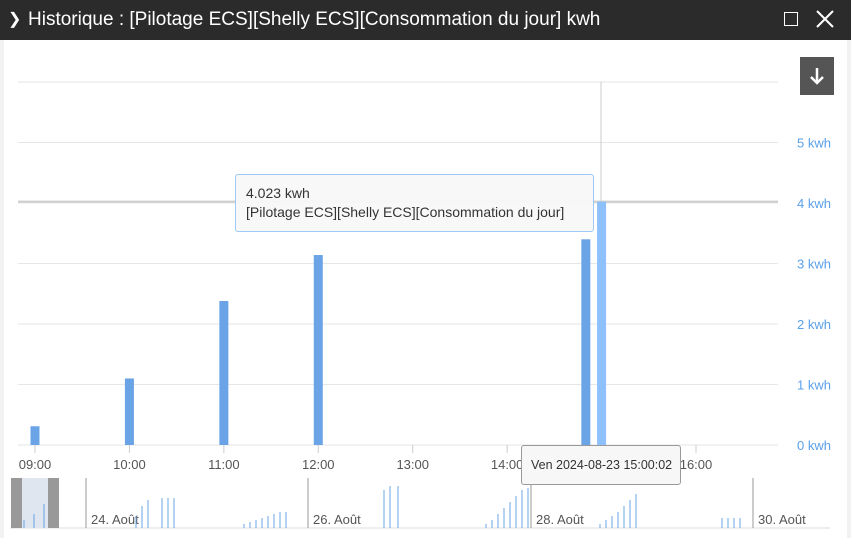 The height and width of the screenshot is (538, 851). Describe the element at coordinates (16, 503) in the screenshot. I see `navigator-handle-left` at that location.